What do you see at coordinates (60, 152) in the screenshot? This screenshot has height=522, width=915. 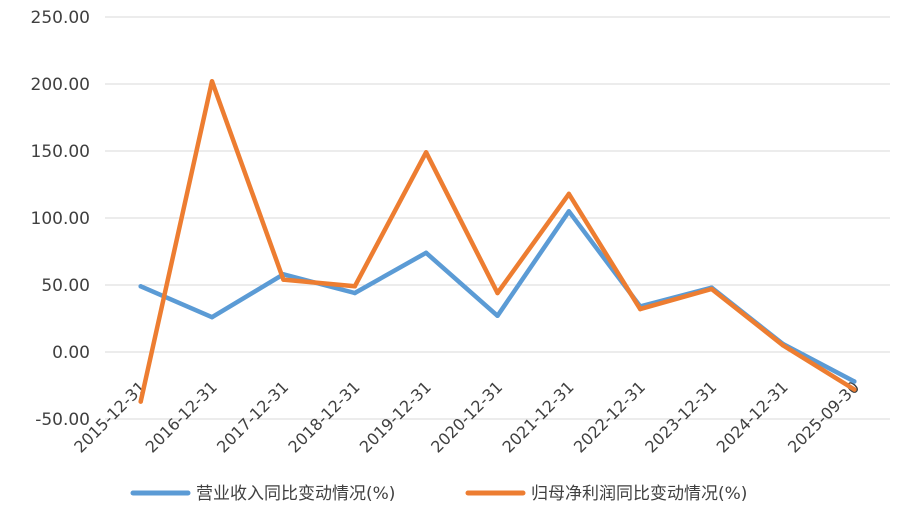 I see `y-tick-label: 150.00` at bounding box center [60, 152].